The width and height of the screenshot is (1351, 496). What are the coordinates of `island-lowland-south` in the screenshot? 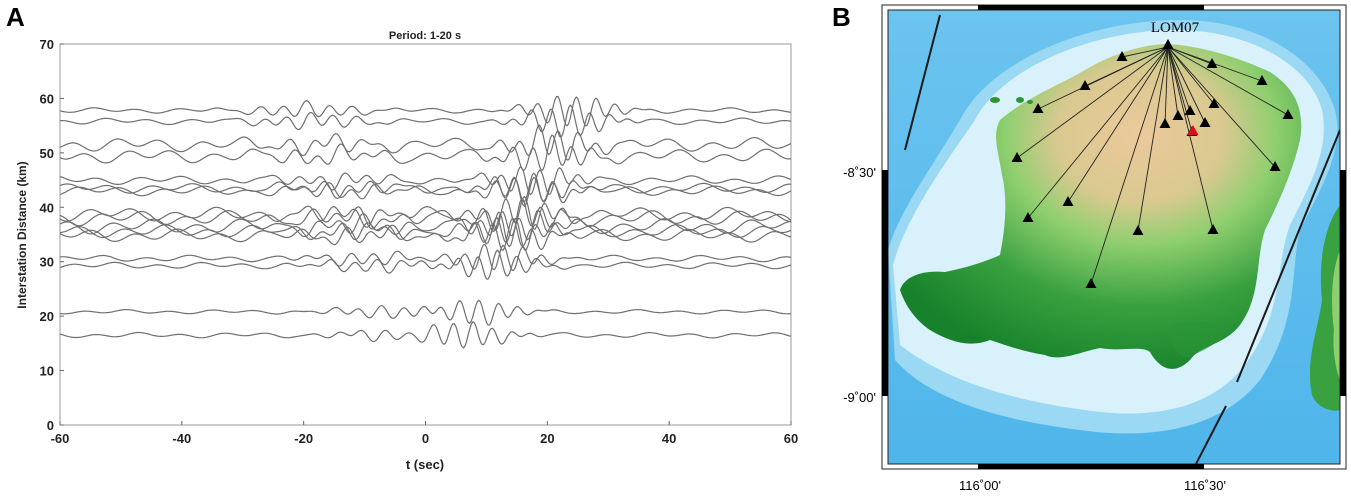 It's located at (1197, 339).